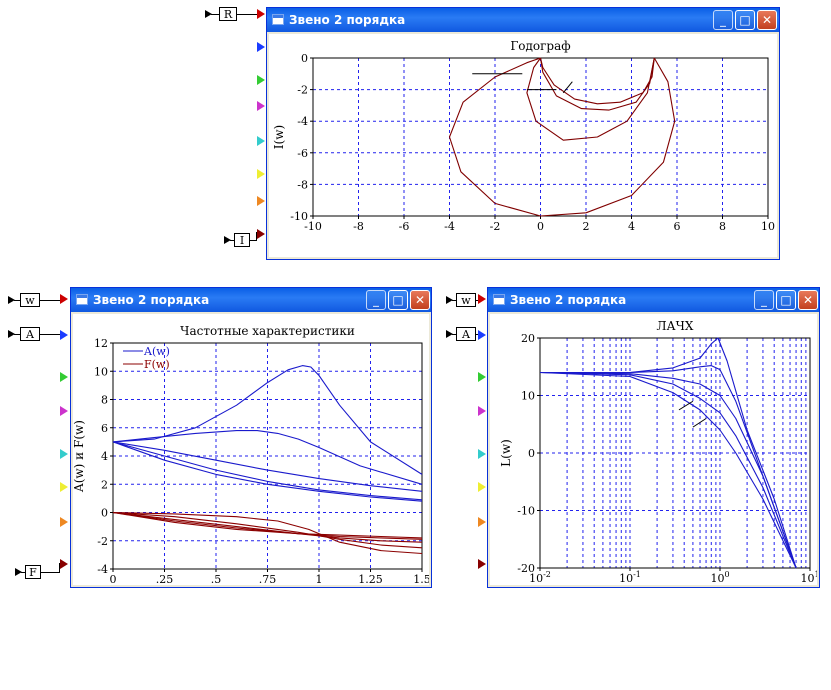  I want to click on x-tick-label: -2, so click(495, 226).